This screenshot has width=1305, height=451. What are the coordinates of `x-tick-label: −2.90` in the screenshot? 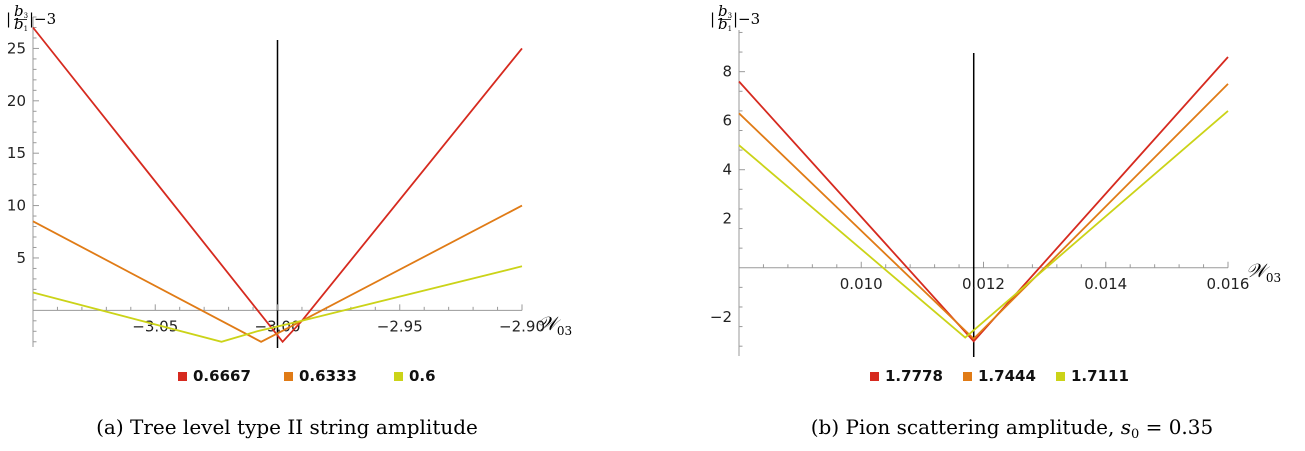 It's located at (522, 326).